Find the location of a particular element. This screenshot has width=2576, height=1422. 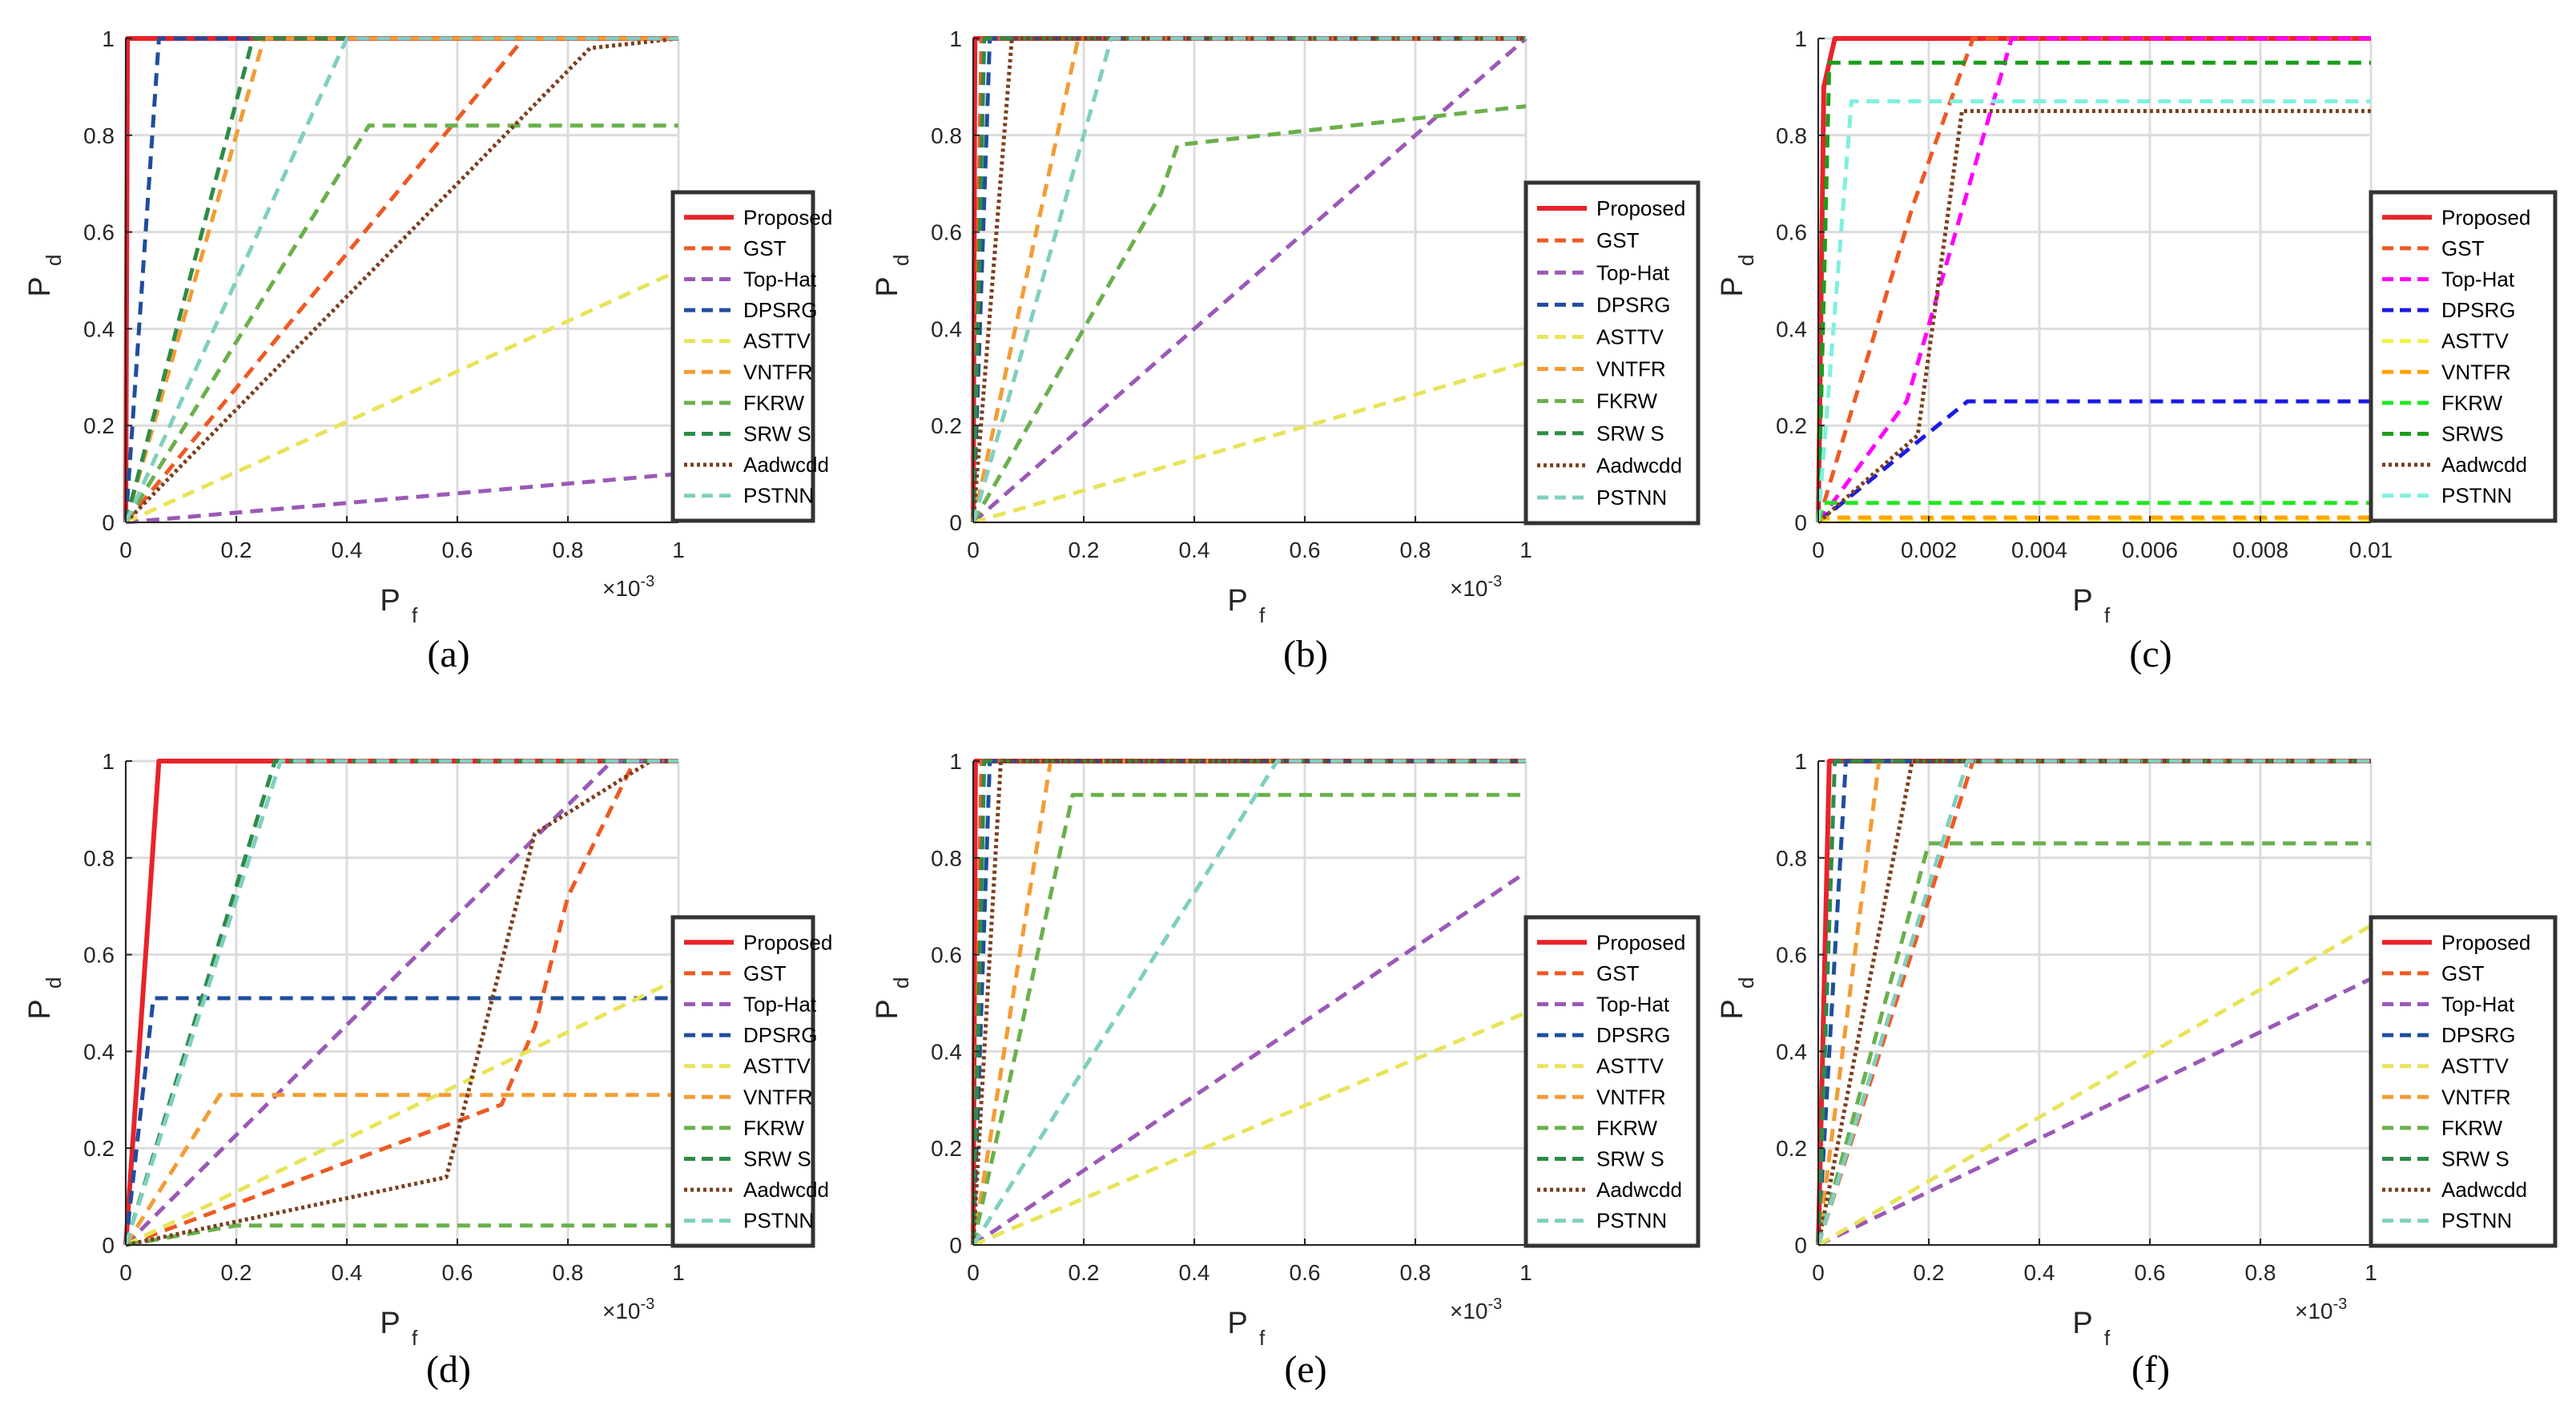

x-tick-label: 0.002 is located at coordinates (1929, 550).